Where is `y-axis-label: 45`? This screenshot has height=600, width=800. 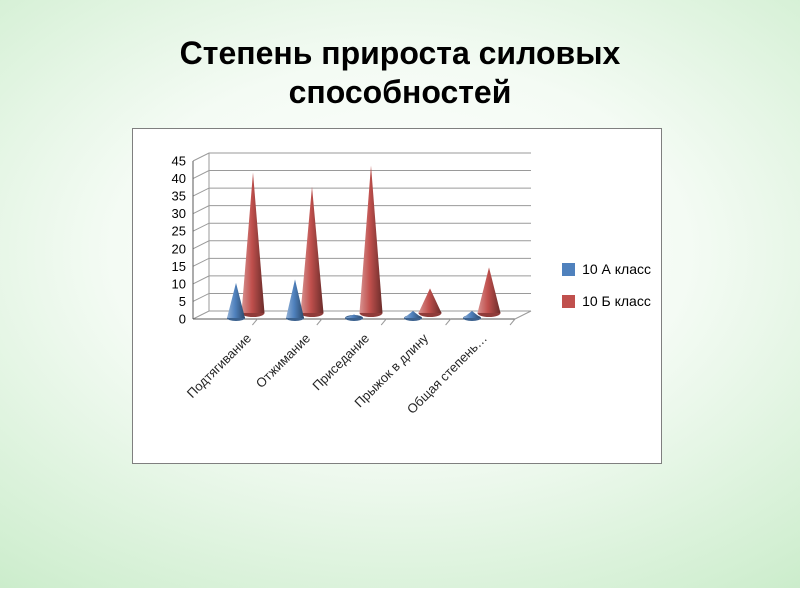
y-axis-label: 45 is located at coordinates (179, 161).